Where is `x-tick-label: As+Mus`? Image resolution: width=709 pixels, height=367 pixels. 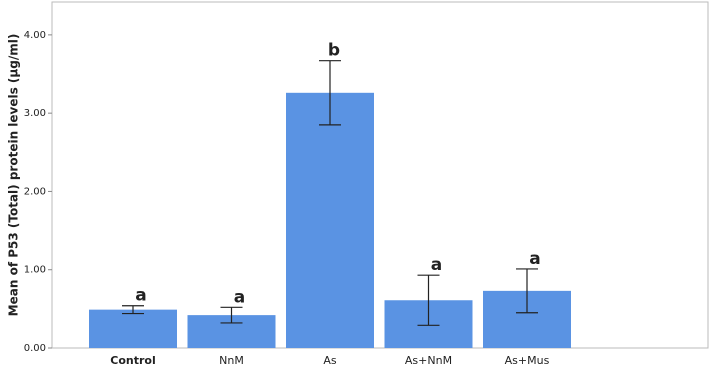 x-tick-label: As+Mus is located at coordinates (527, 360).